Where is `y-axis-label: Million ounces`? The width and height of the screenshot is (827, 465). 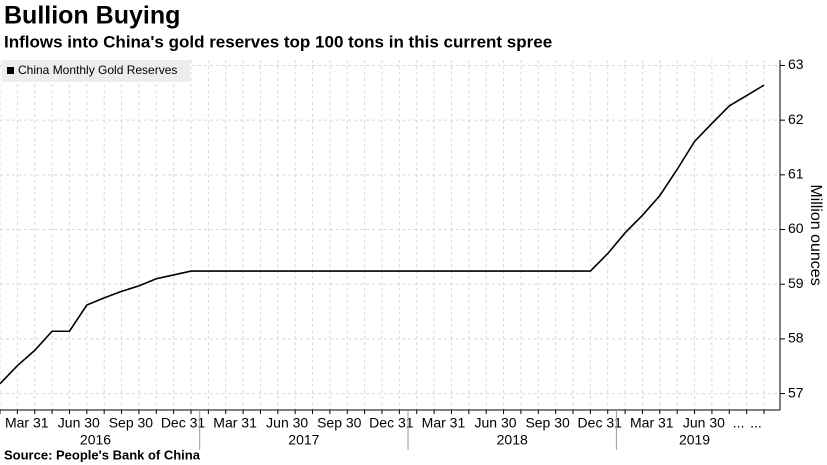 y-axis-label: Million ounces is located at coordinates (815, 234).